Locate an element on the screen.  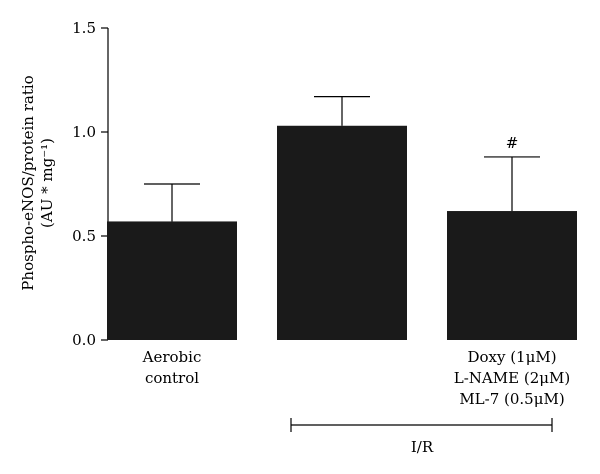
category-label: control is located at coordinates (172, 378).